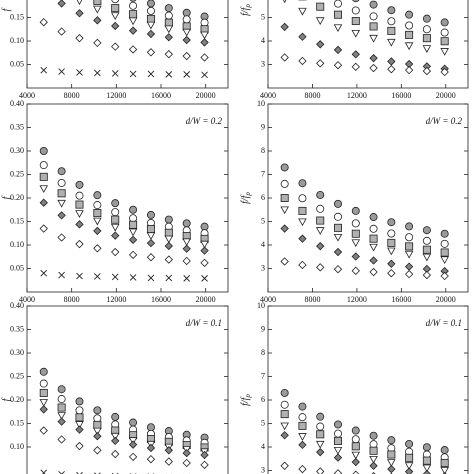 Image resolution: width=474 pixels, height=474 pixels. What do you see at coordinates (17, 352) in the screenshot?
I see `y-tick-label: 0.30` at bounding box center [17, 352].